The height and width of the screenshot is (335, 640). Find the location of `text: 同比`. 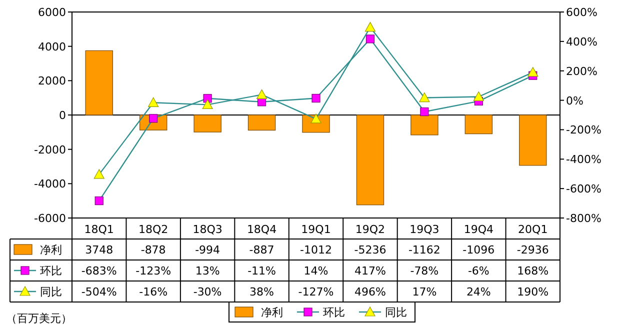

text: 同比 is located at coordinates (396, 312).